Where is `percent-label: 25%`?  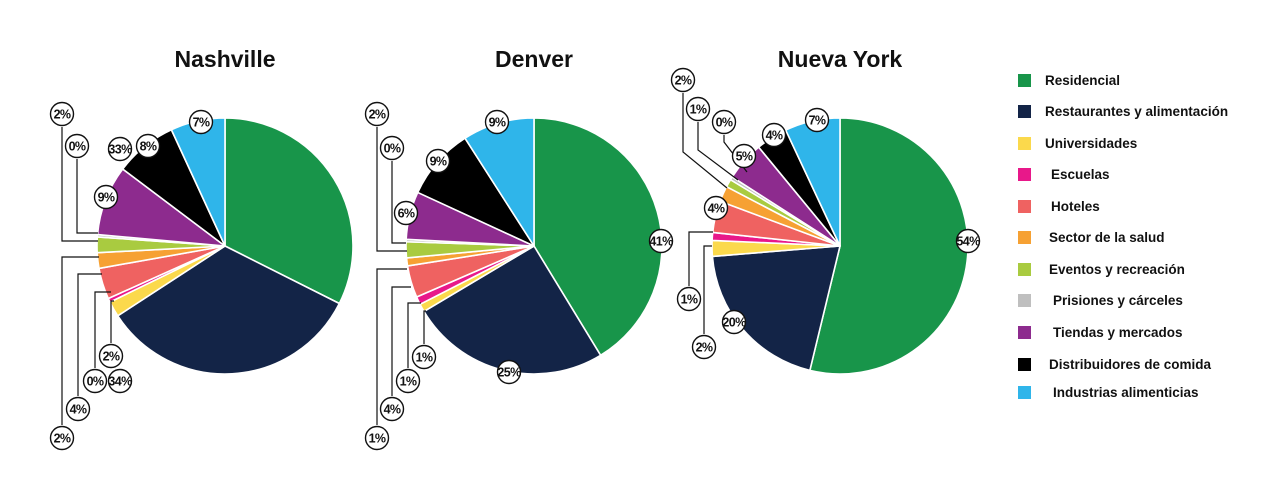
percent-label: 25% is located at coordinates (509, 372).